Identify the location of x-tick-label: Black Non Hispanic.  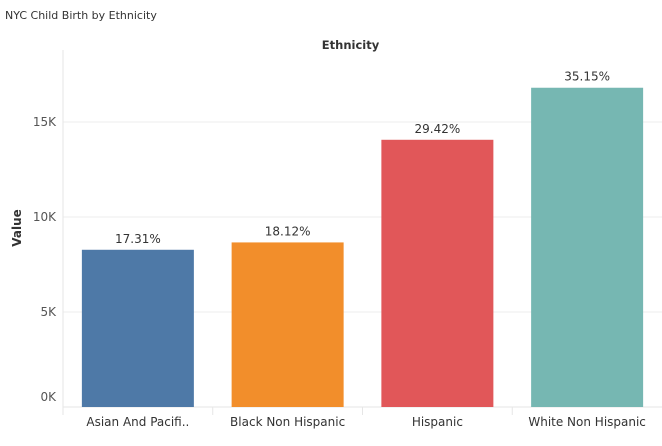
(287, 422).